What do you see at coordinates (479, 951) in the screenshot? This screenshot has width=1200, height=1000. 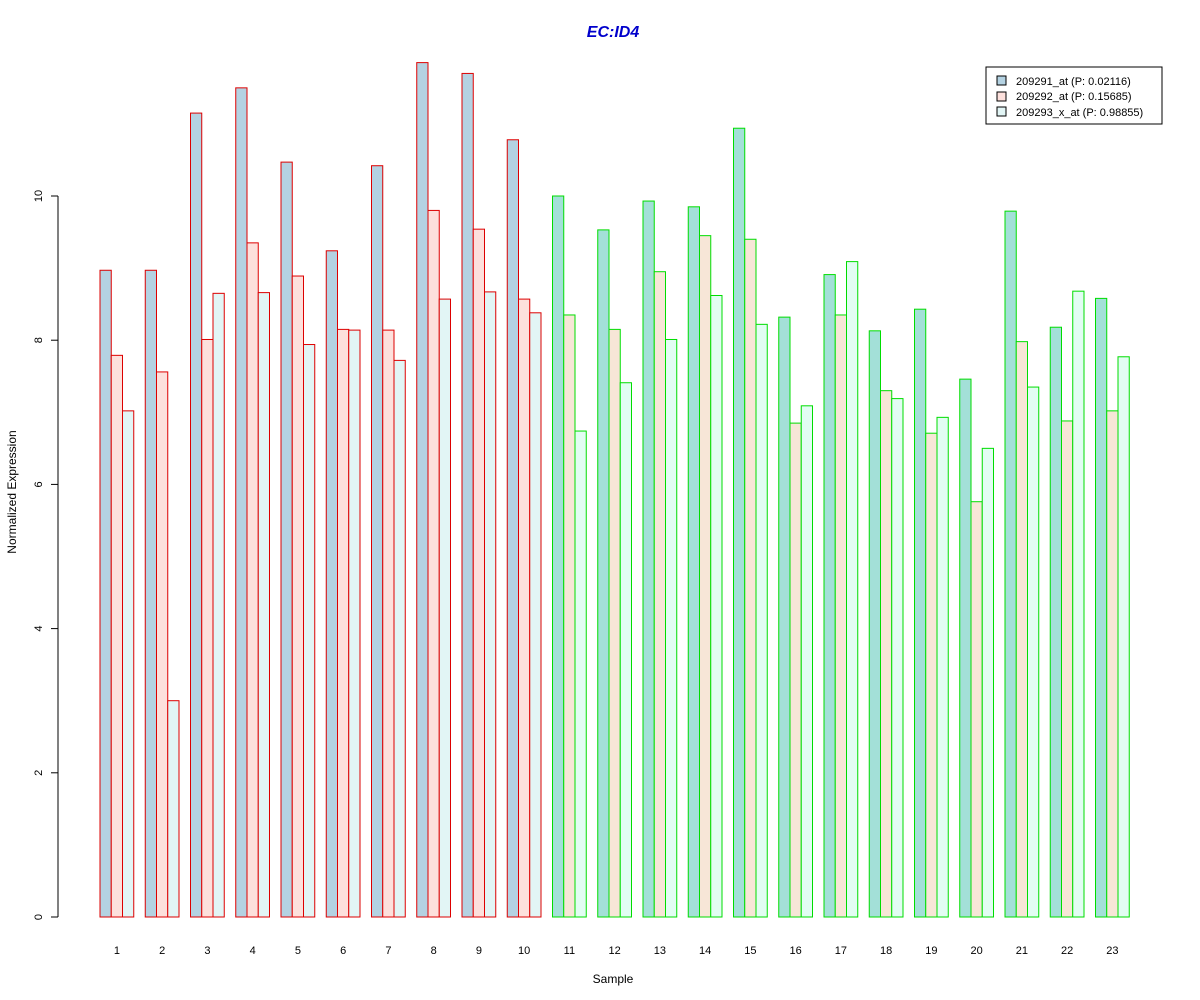 I see `x-tick-label: 9` at bounding box center [479, 951].